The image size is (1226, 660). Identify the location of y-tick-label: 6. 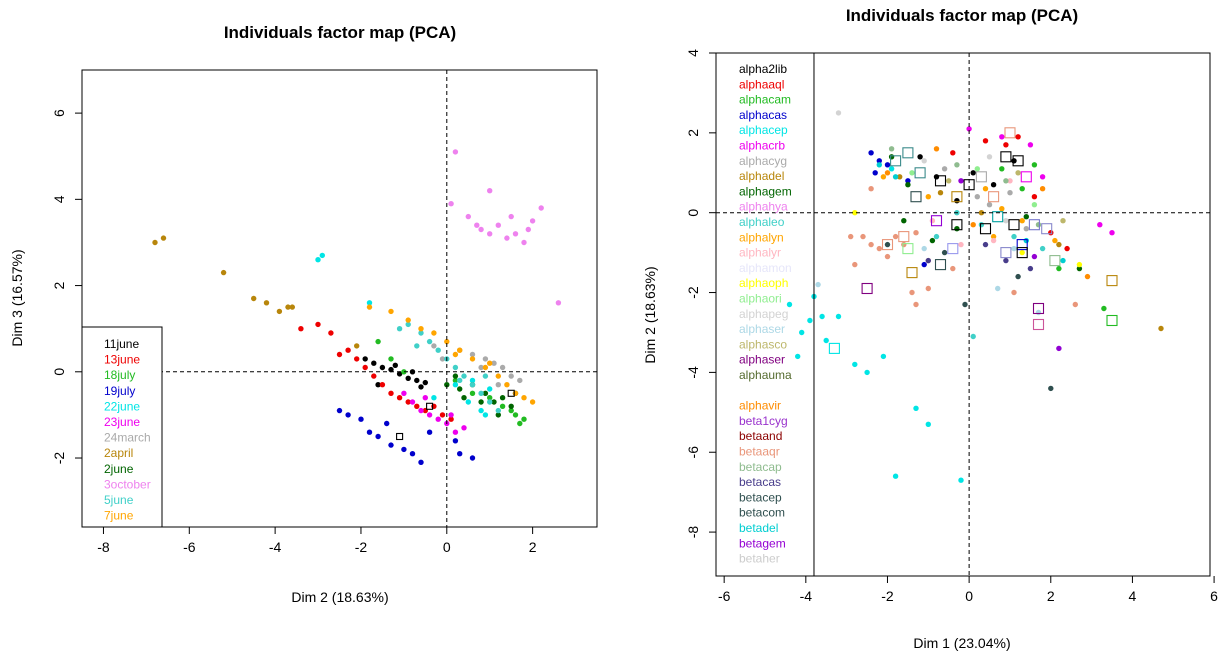
(59, 113).